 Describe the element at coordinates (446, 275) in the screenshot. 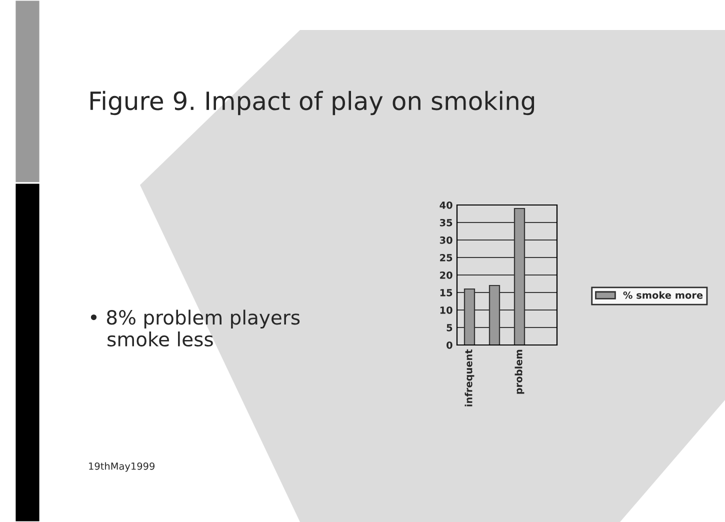

I see `y-tick-label: 20` at that location.